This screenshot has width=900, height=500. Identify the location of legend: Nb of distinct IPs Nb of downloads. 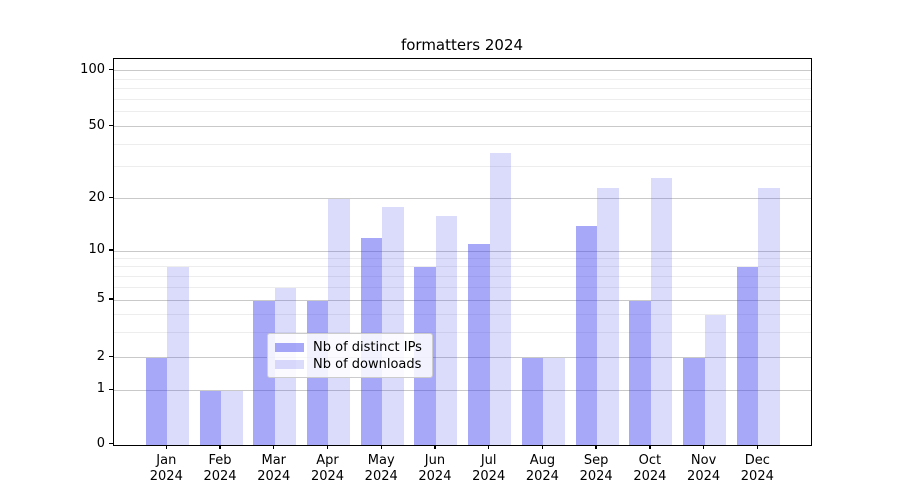
(350, 355).